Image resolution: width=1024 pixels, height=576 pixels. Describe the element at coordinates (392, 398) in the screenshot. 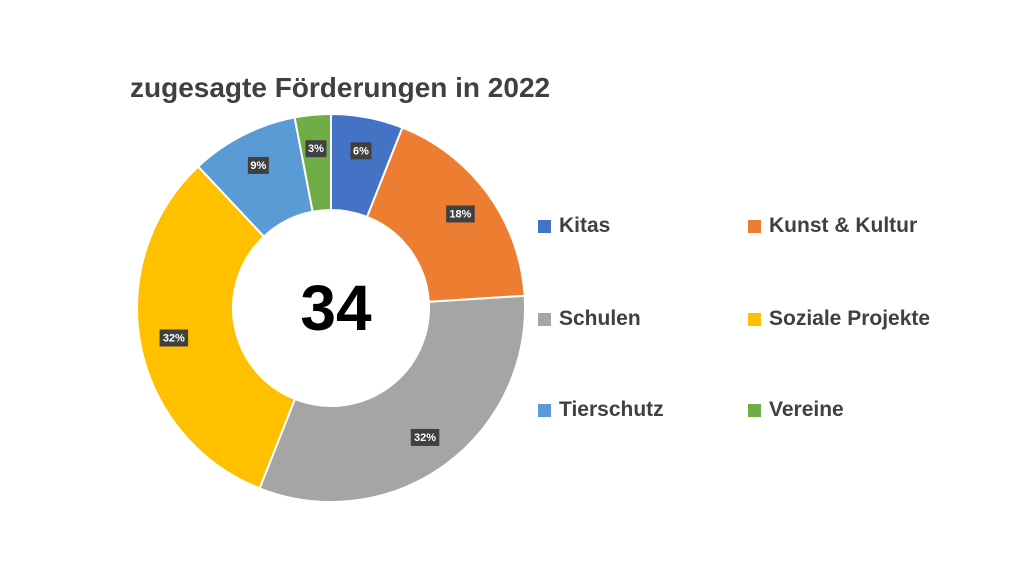

I see `slice-schulen` at that location.